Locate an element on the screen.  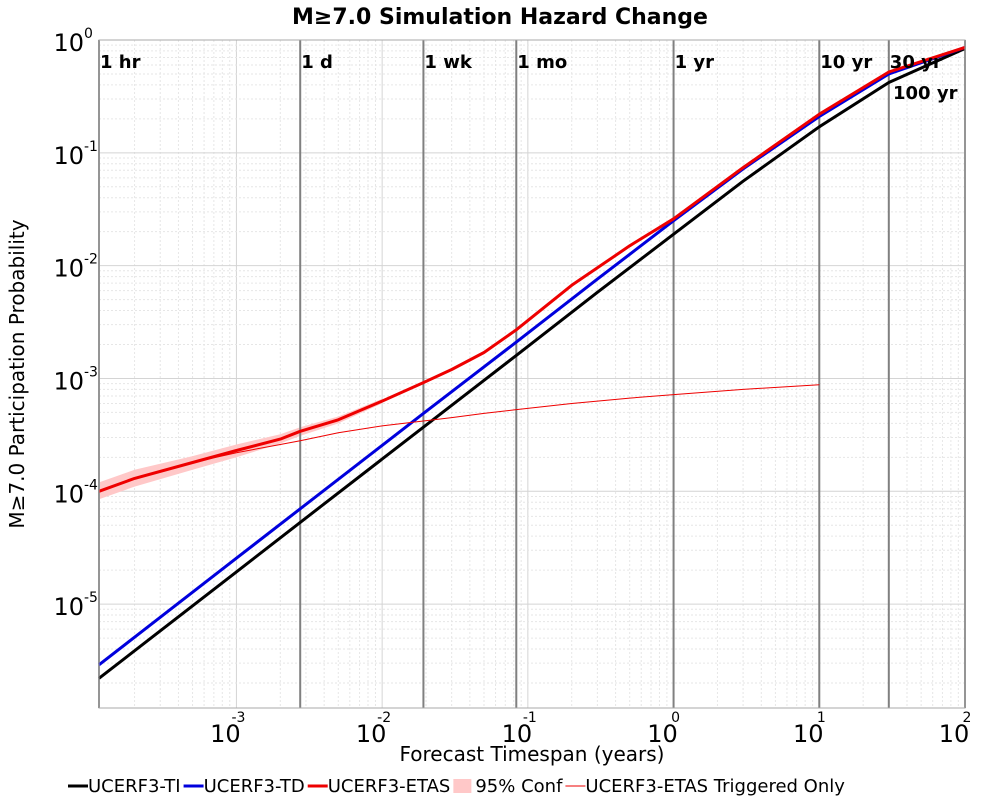
y-tick-exponent: -3 is located at coordinates (91, 372).